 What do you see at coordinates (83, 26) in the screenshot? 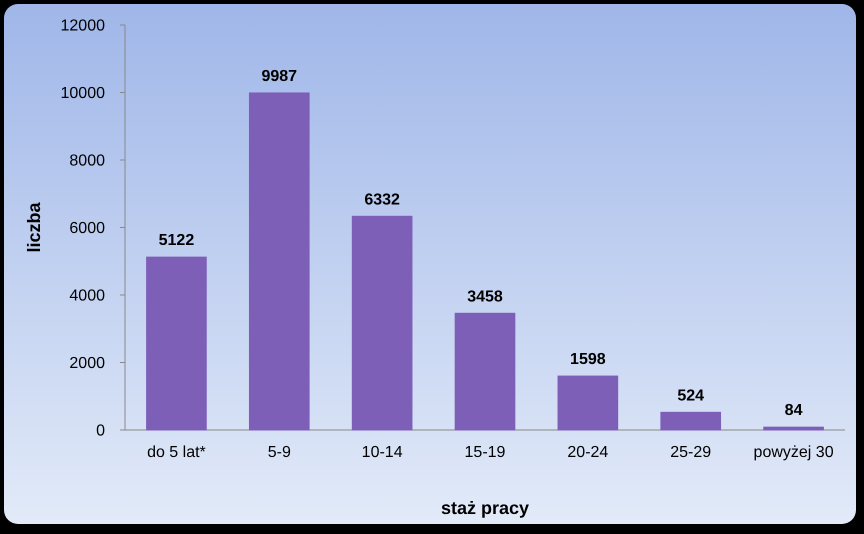
I see `y-tick-label: 12000` at bounding box center [83, 26].